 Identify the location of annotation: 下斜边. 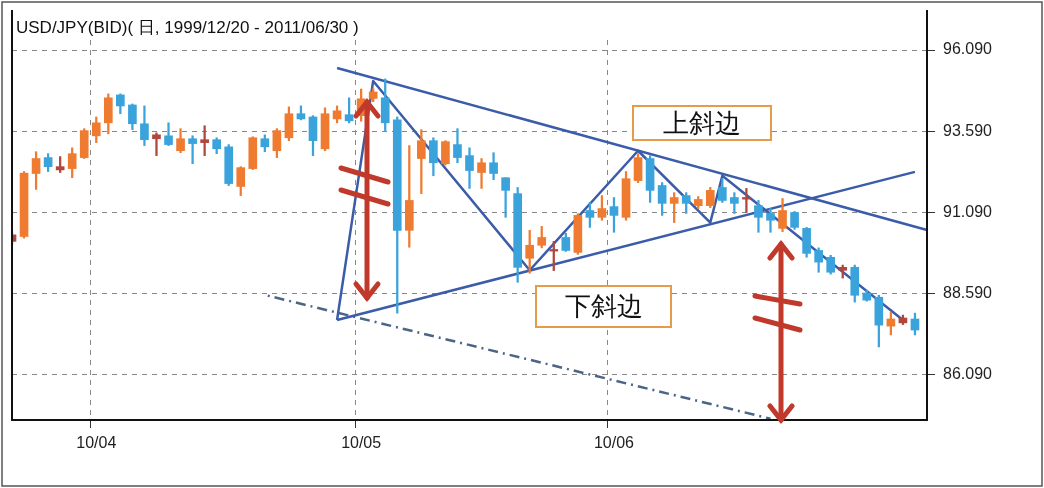
(603, 306).